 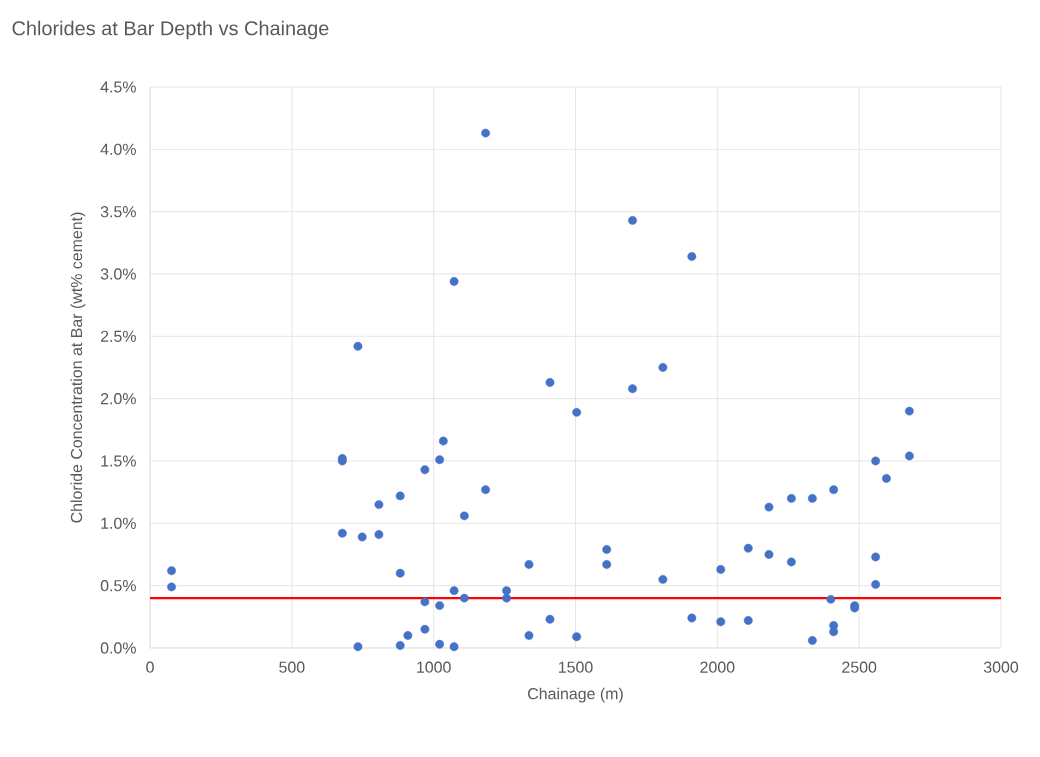 What do you see at coordinates (118, 149) in the screenshot?
I see `y-tick-label: 4.0%` at bounding box center [118, 149].